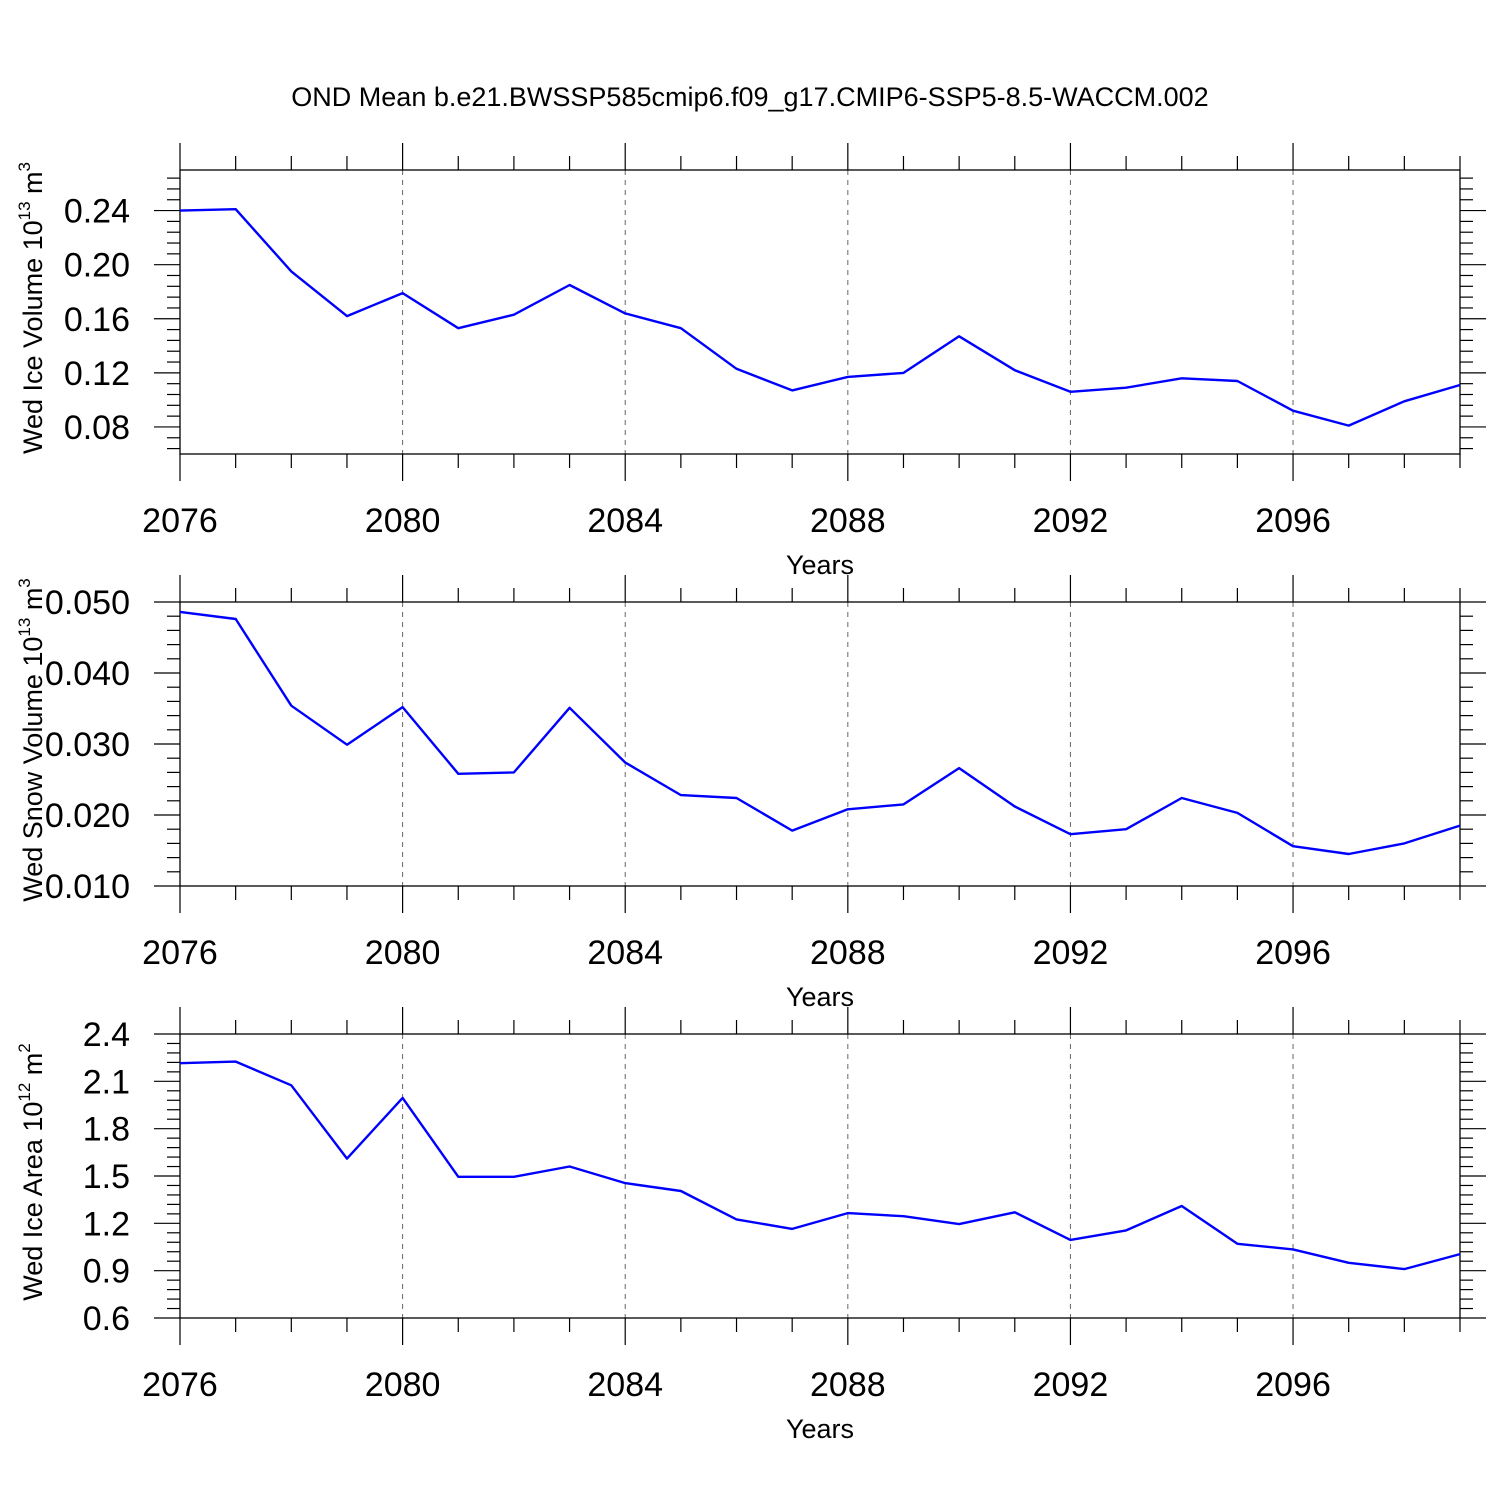 Image resolution: width=1500 pixels, height=1505 pixels. Describe the element at coordinates (106, 1130) in the screenshot. I see `y-tick-label: 1.8` at that location.